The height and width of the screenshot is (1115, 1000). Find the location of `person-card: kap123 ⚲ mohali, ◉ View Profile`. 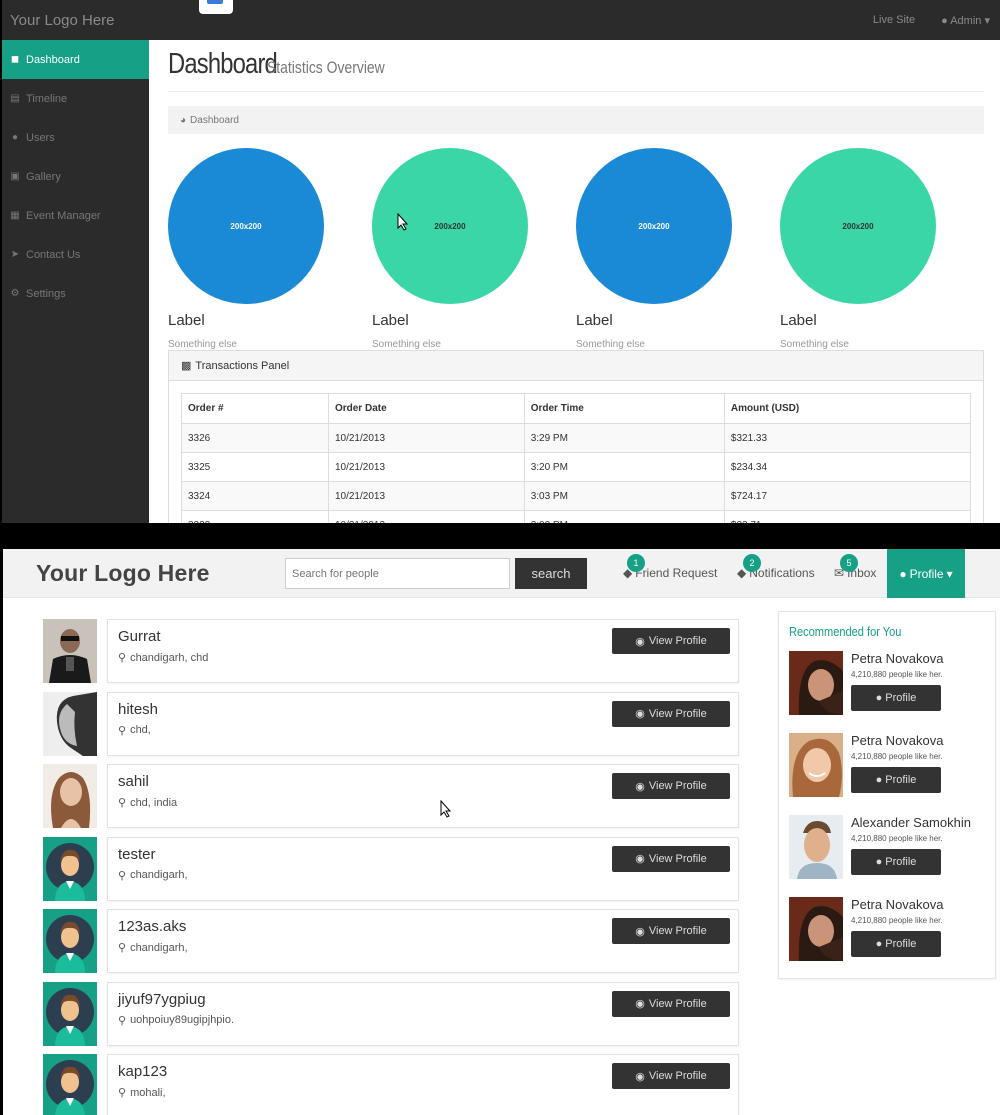

person-card: kap123 ⚲ mohali, ◉ View Profile is located at coordinates (423, 1084).